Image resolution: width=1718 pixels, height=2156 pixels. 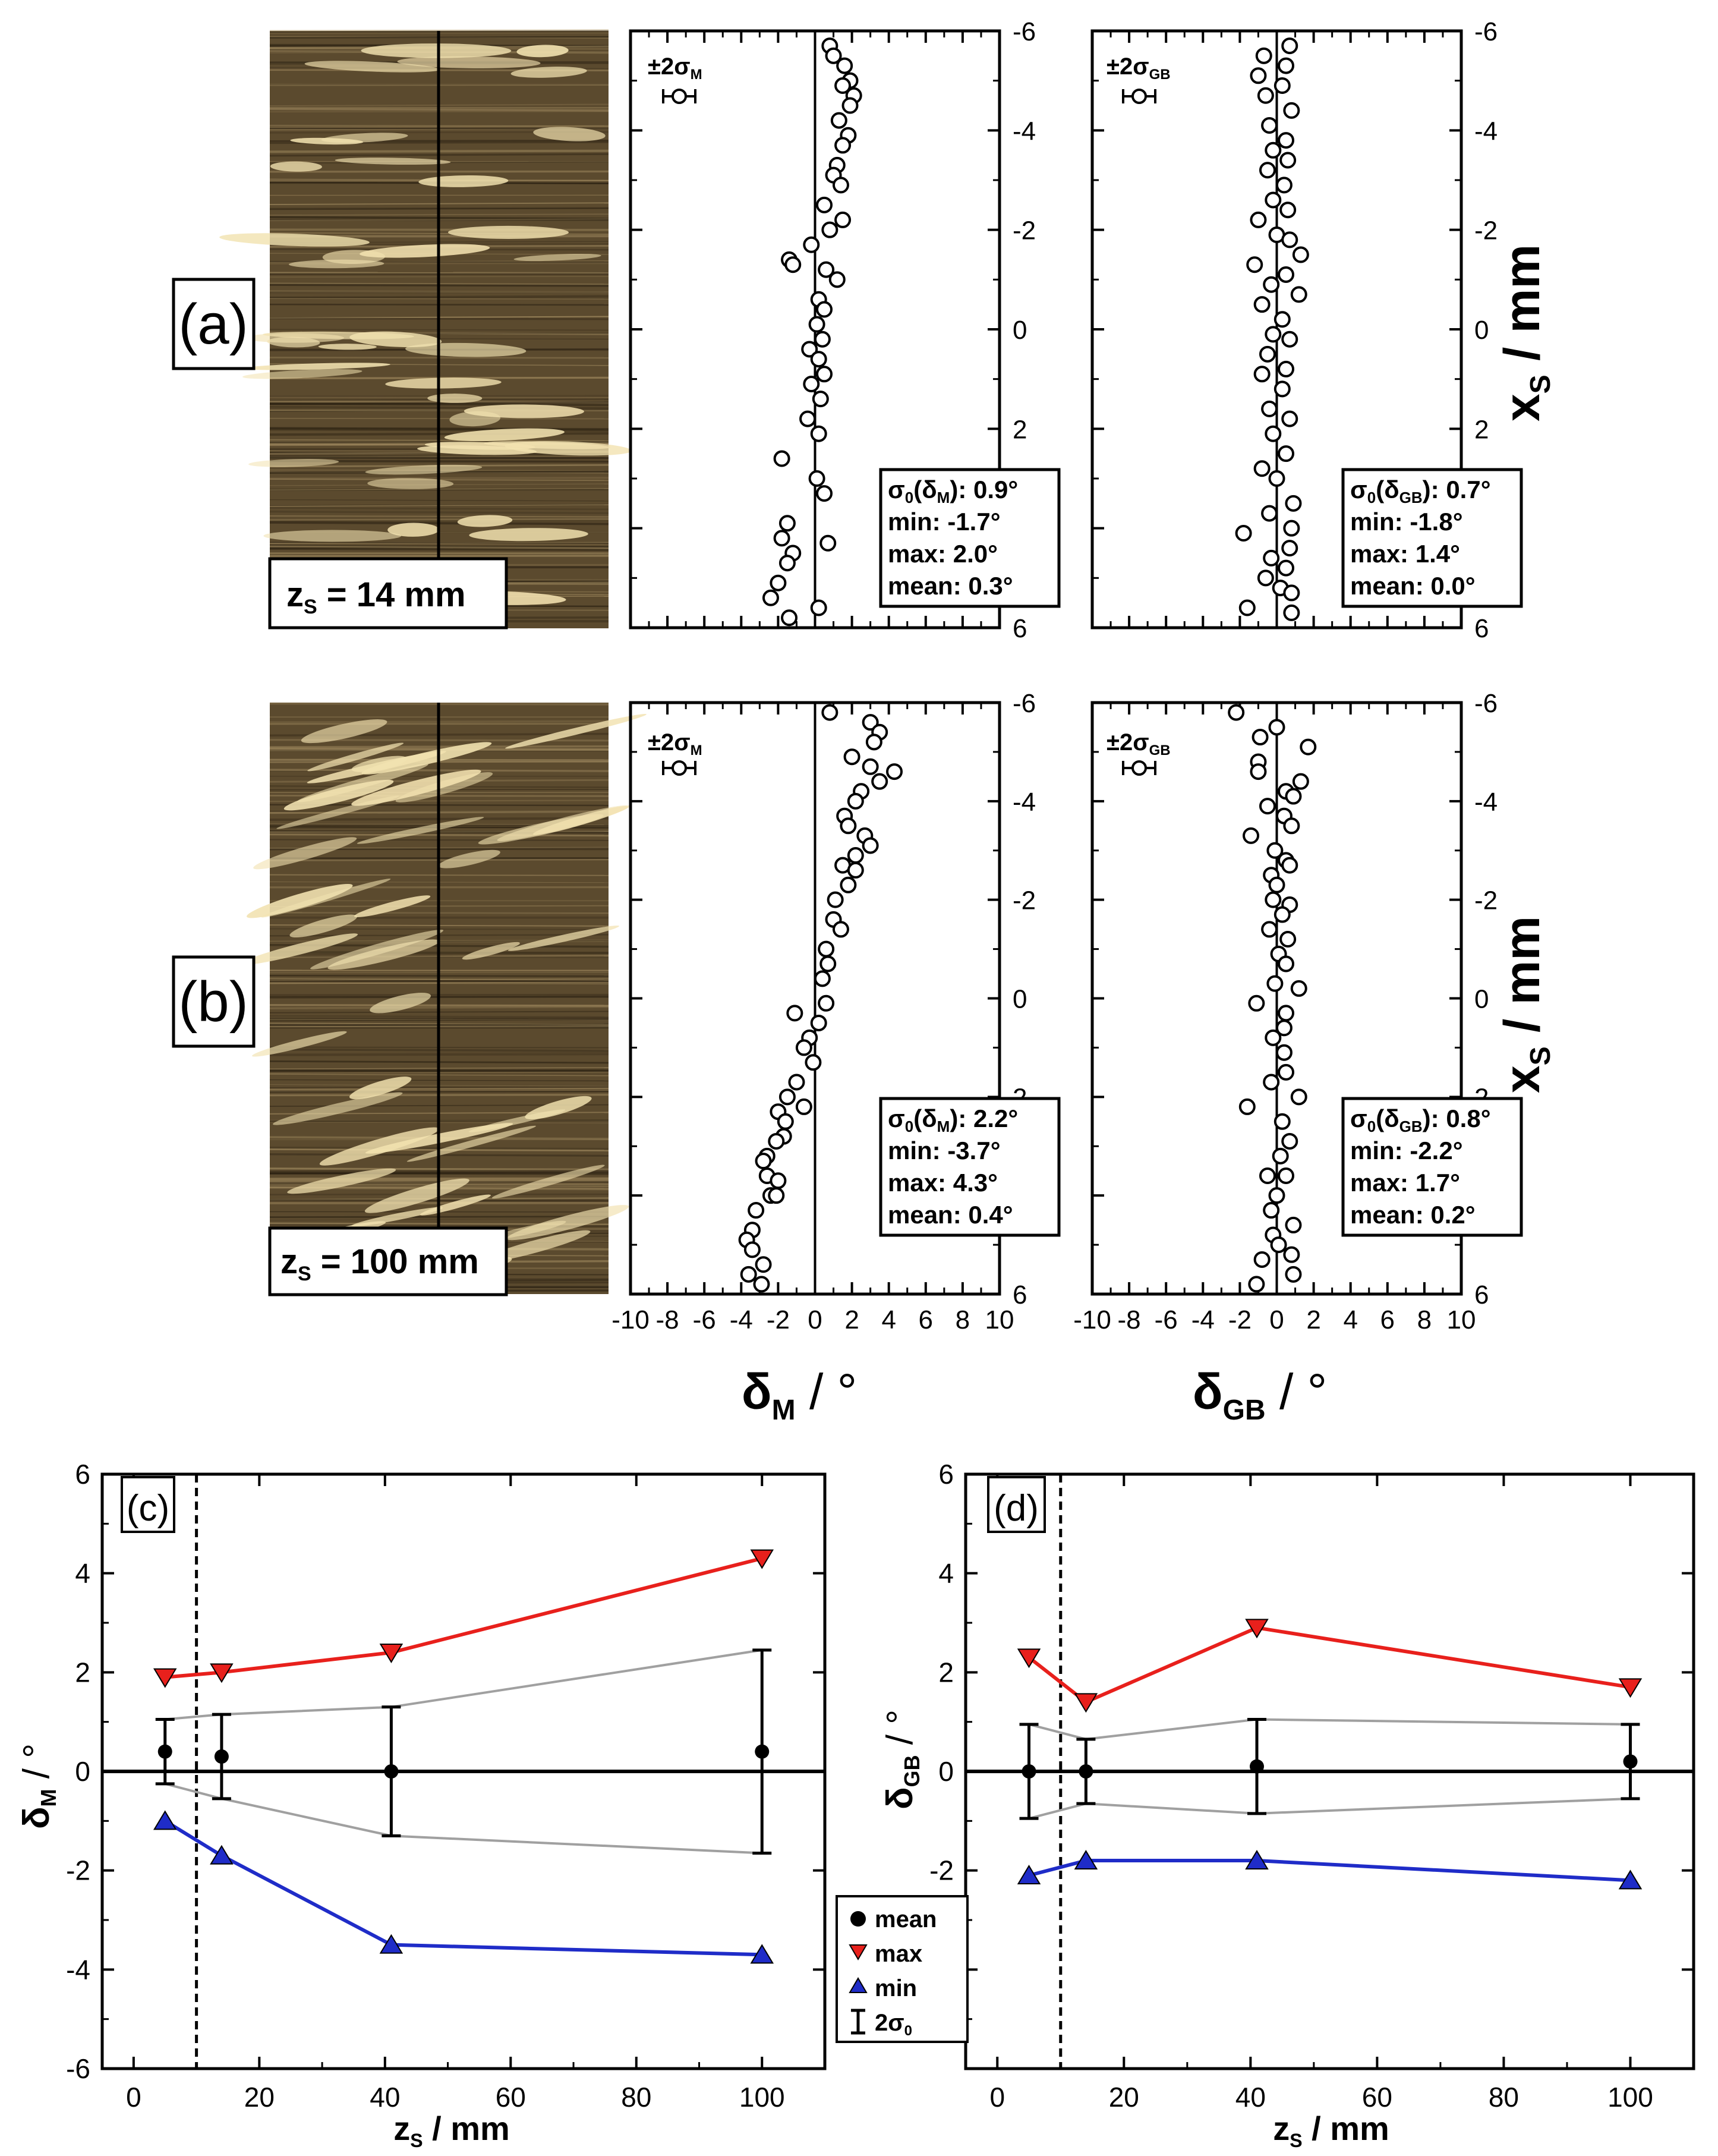 What do you see at coordinates (1486, 31) in the screenshot?
I see `y-tick-label: -6` at bounding box center [1486, 31].